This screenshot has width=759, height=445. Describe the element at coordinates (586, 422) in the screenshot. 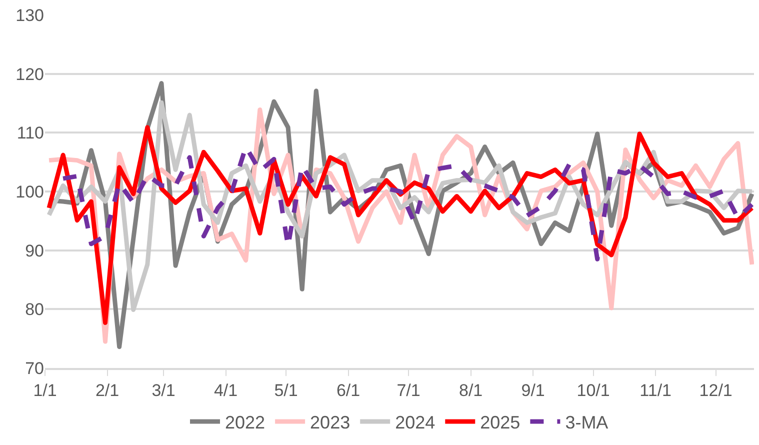

I see `legend-label: 3-MA` at that location.